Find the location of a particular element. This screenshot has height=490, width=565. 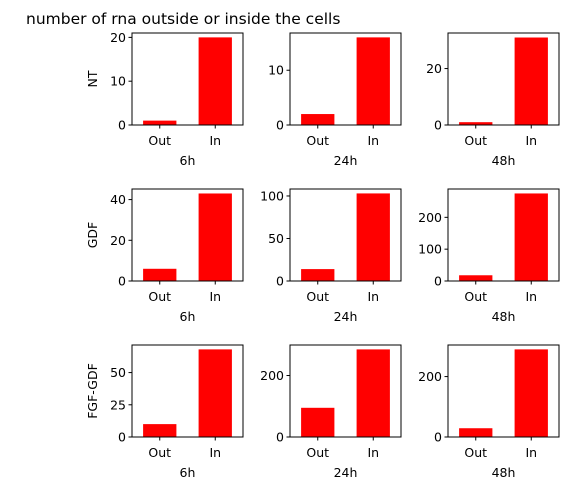

subplot-2-3: 0 100 200 Out In 48h is located at coordinates (489, 256).